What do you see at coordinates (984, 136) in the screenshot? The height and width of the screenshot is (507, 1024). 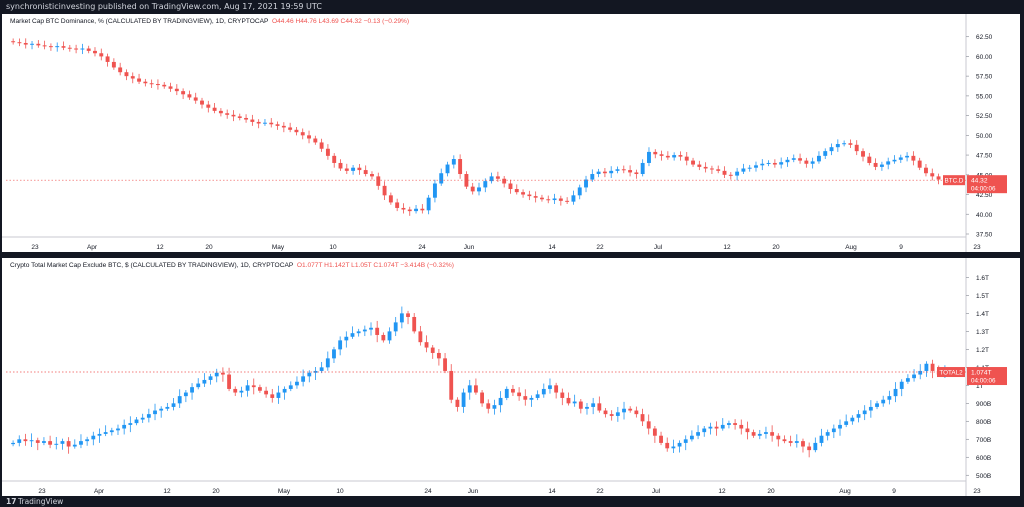 I see `y-tick-label: 50.00` at bounding box center [984, 136].